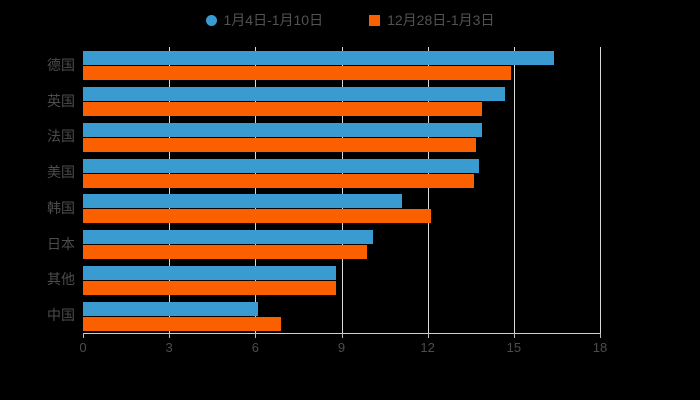 The width and height of the screenshot is (700, 400). What do you see at coordinates (61, 64) in the screenshot?
I see `y-axis-category-label: 德国` at bounding box center [61, 64].